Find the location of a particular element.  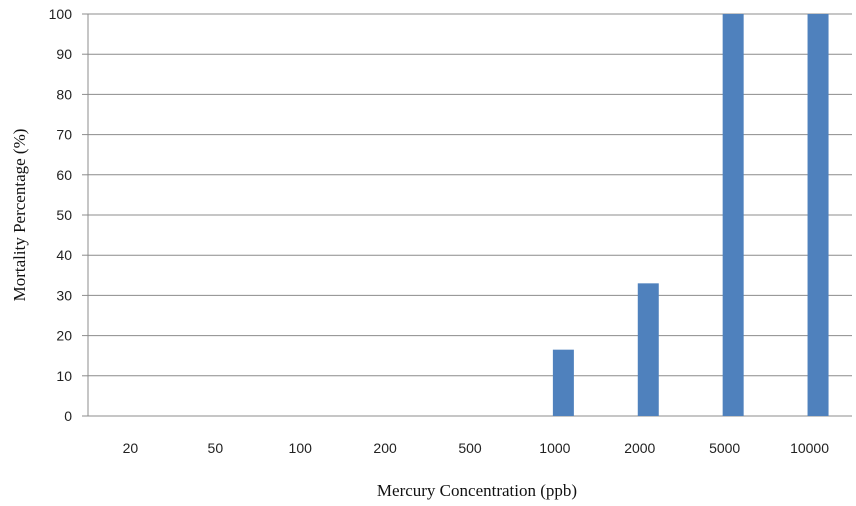

y-tick-label-50: 50 is located at coordinates (64, 215).